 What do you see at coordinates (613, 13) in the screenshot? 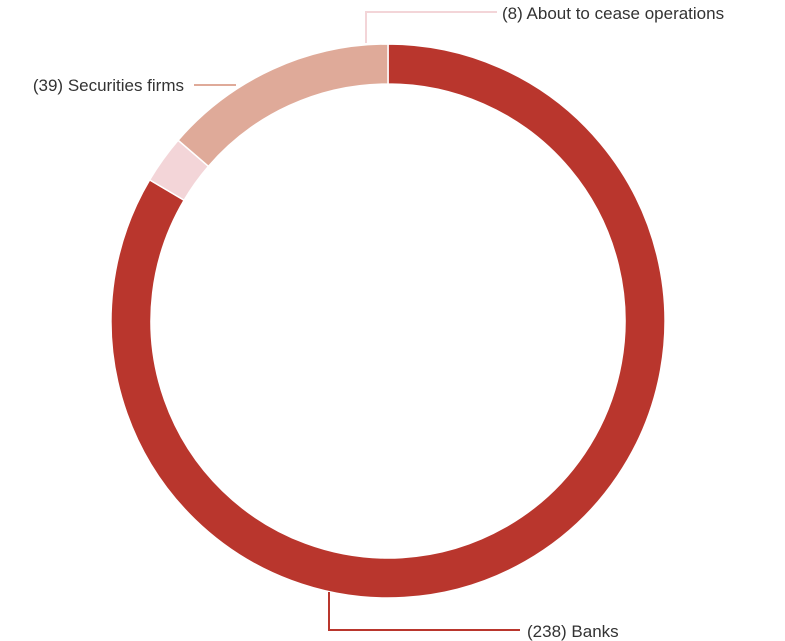
I see `label-about-to-cease-operations: (8) About to cease operations` at bounding box center [613, 13].